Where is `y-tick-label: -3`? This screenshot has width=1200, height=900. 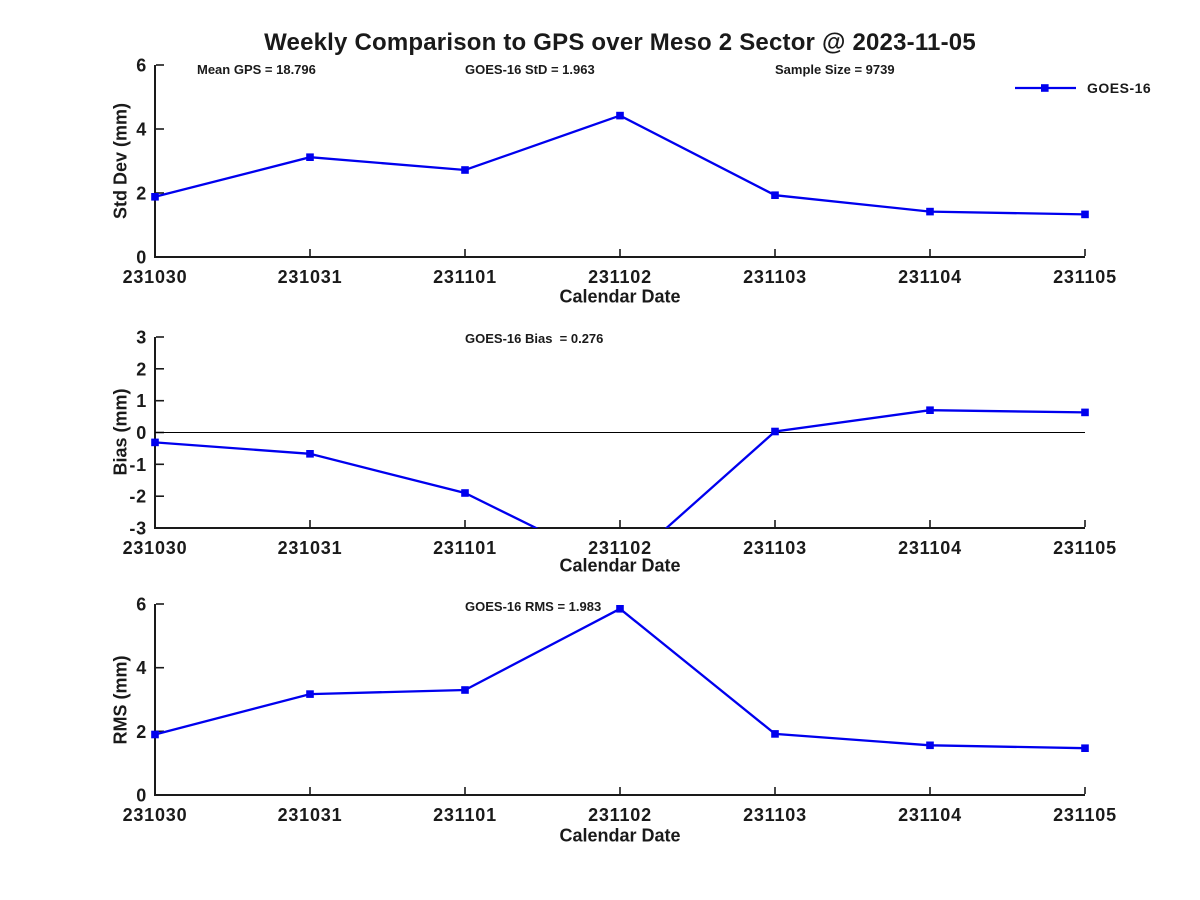 y-tick-label: -3 is located at coordinates (138, 529).